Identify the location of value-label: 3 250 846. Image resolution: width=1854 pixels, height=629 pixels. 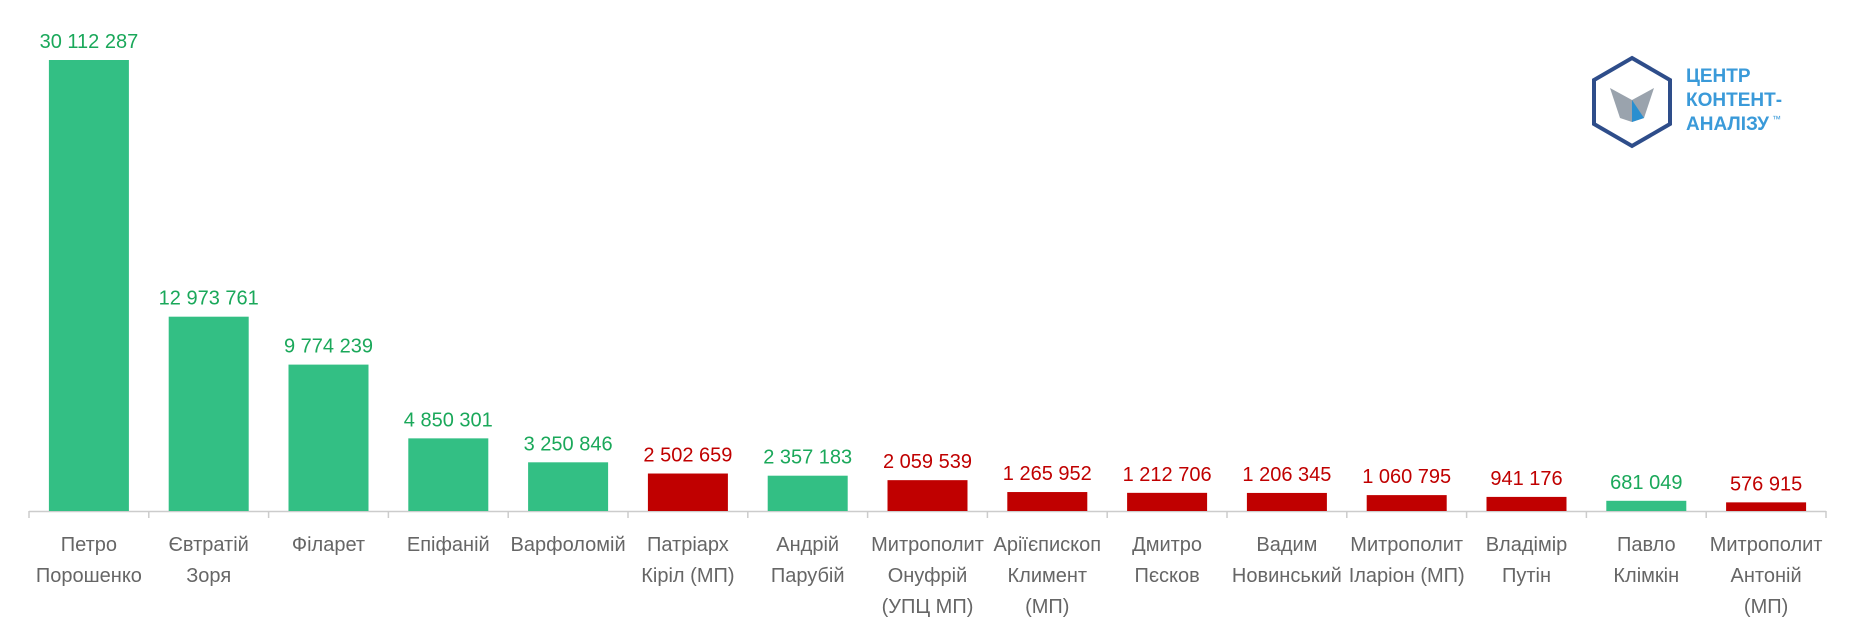
(568, 444).